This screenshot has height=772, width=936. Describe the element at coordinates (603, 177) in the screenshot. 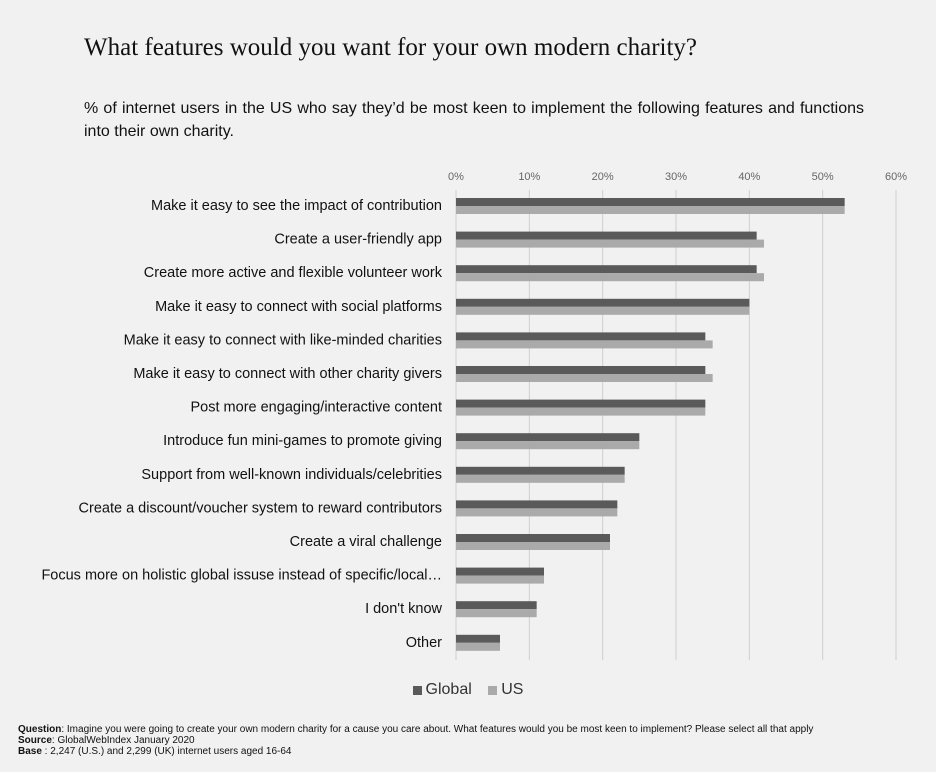

I see `x-tick-label: 20%` at that location.